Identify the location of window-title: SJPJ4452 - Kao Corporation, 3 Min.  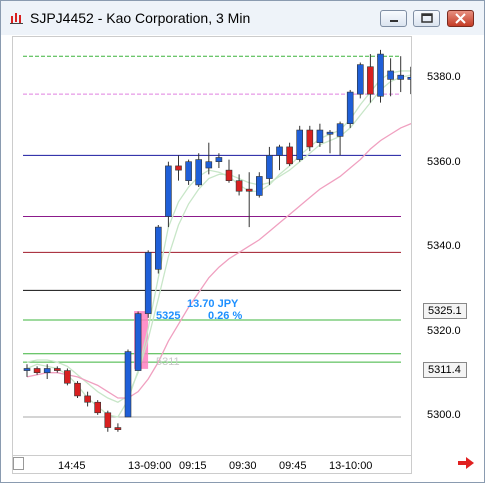
(140, 18).